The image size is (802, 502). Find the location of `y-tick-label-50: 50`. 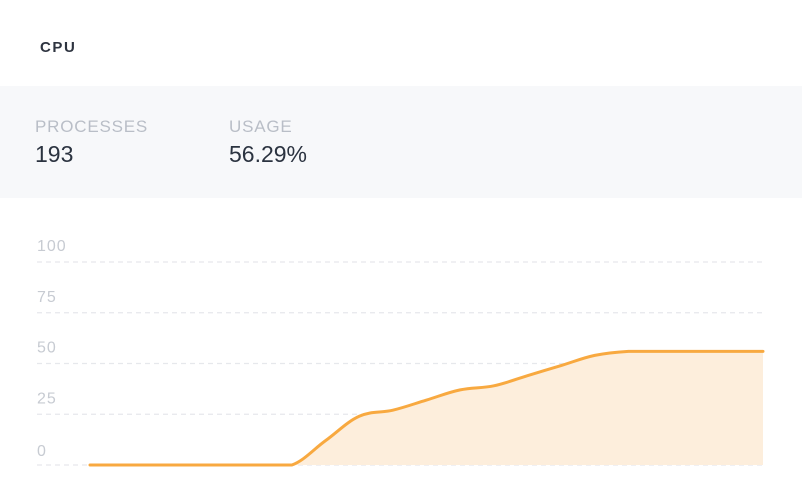

y-tick-label-50: 50 is located at coordinates (47, 348).